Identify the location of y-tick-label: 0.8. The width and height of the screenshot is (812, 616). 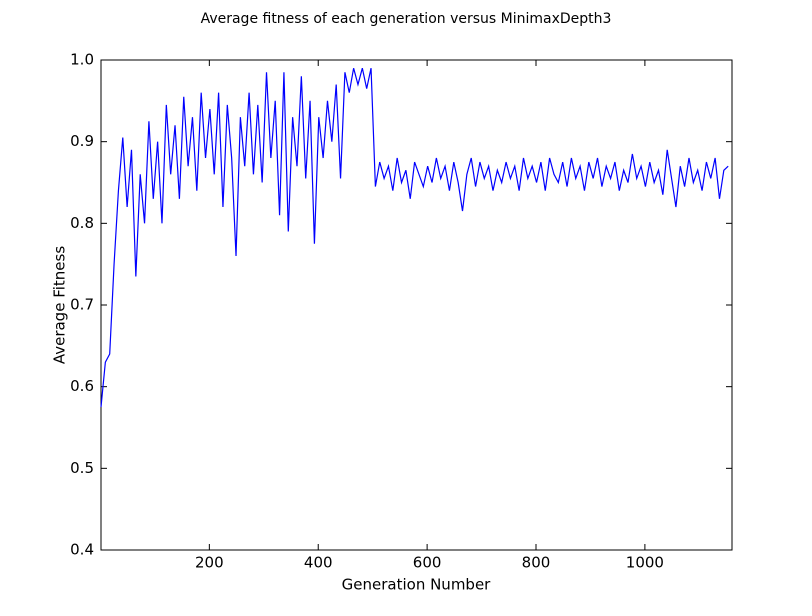
(82, 223).